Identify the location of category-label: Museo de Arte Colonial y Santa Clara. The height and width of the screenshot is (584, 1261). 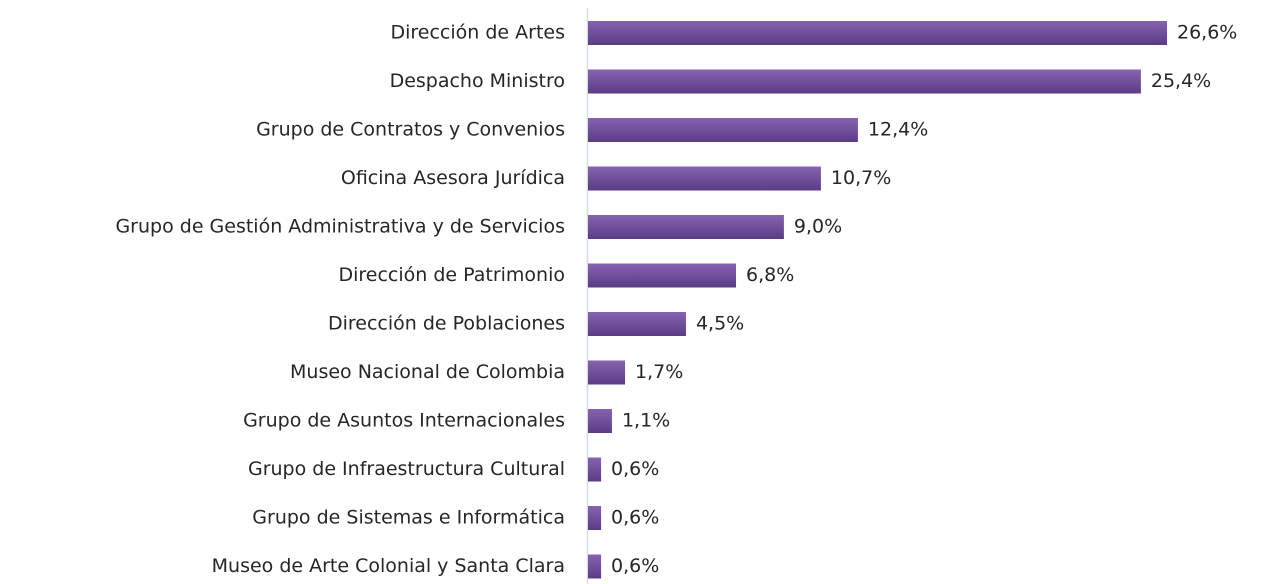
(388, 566).